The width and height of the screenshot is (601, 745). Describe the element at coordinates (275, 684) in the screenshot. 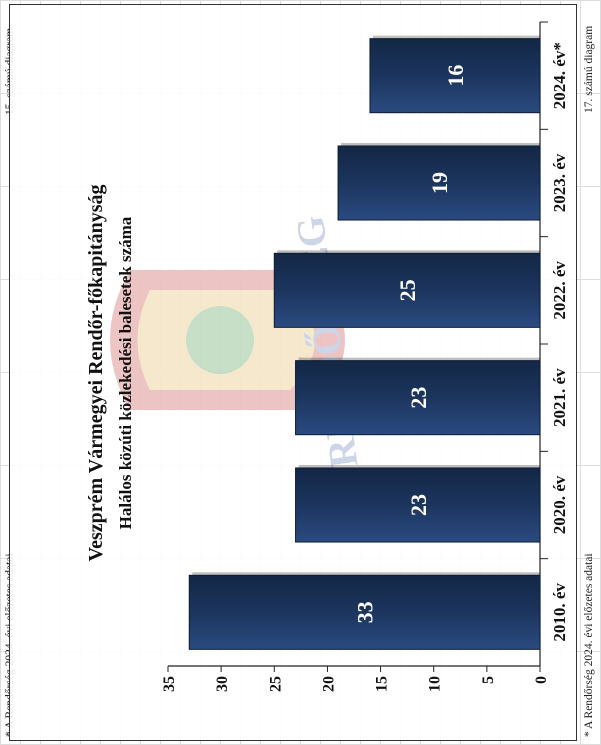

I see `y-tick-label: 25` at that location.